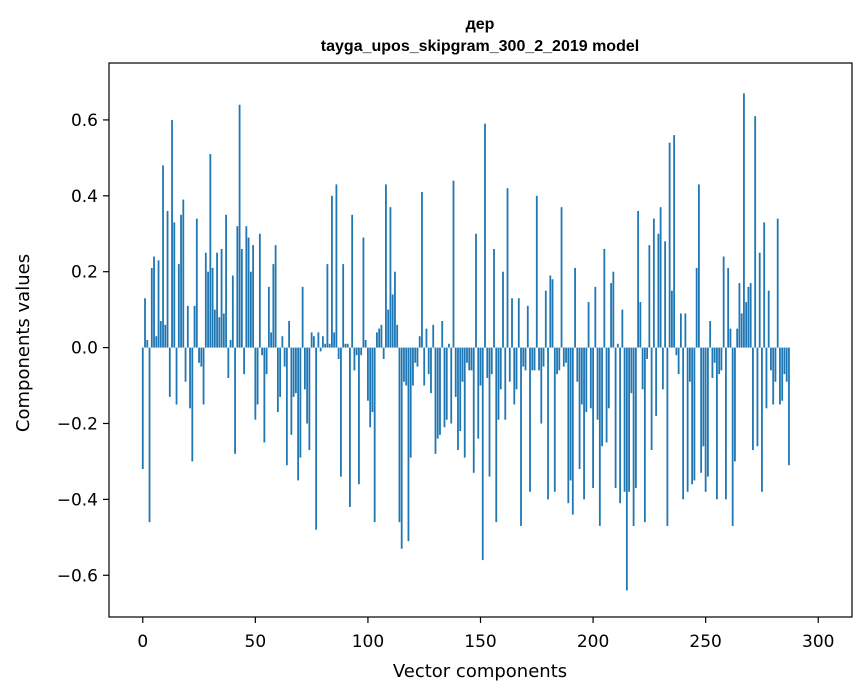  Describe the element at coordinates (256, 642) in the screenshot. I see `x-tick-label: 50` at that location.